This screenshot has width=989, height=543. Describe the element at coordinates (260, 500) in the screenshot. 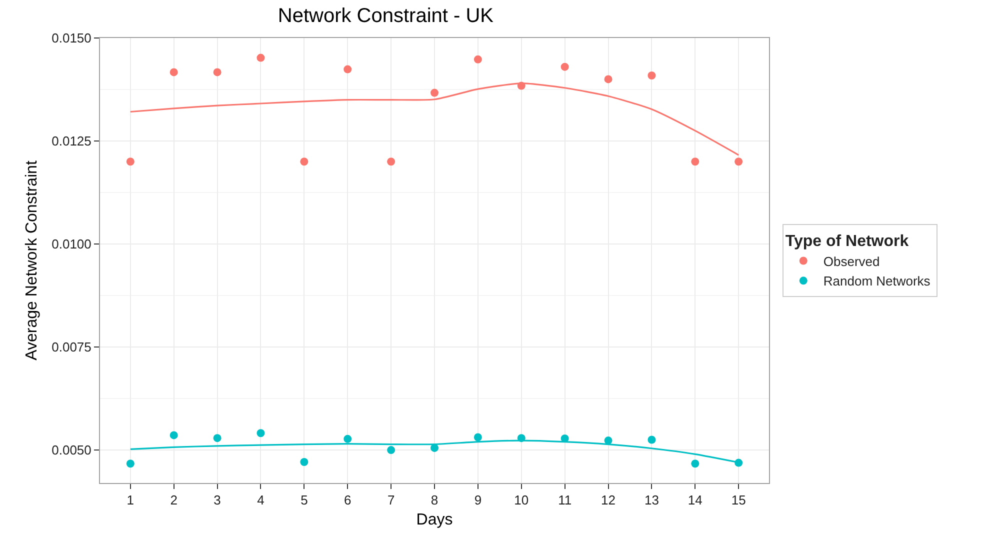

I see `x-tick-label: 4` at that location.